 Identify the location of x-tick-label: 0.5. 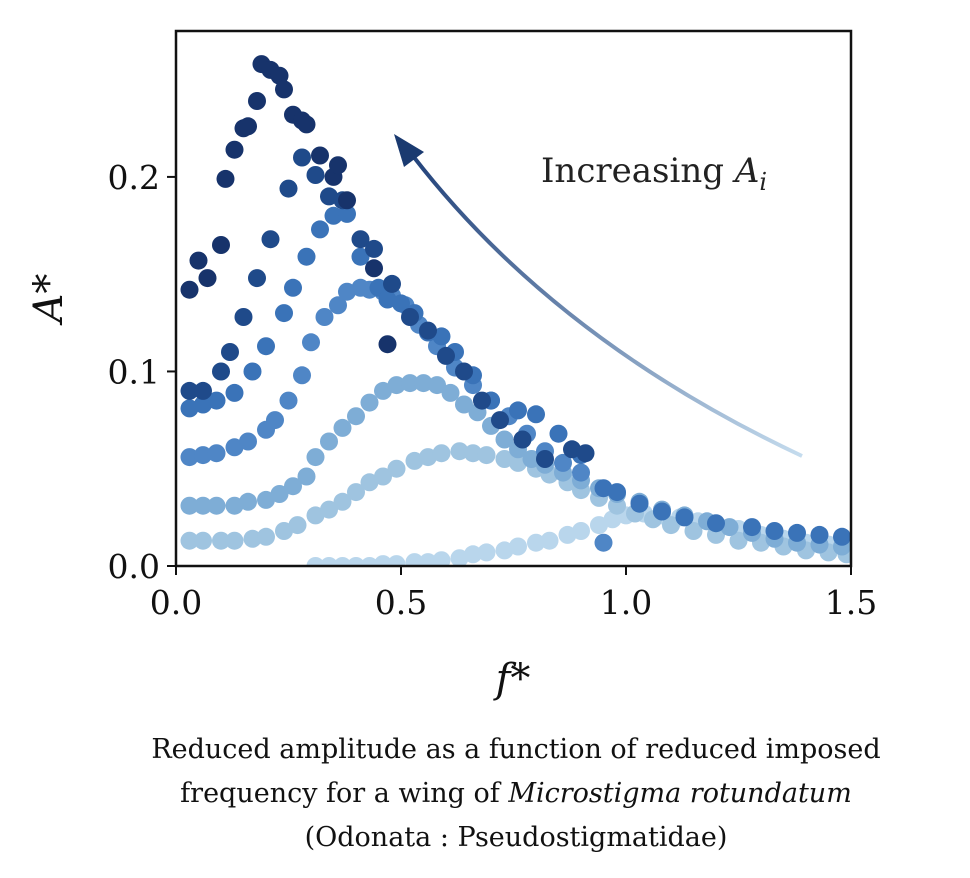
(401, 602).